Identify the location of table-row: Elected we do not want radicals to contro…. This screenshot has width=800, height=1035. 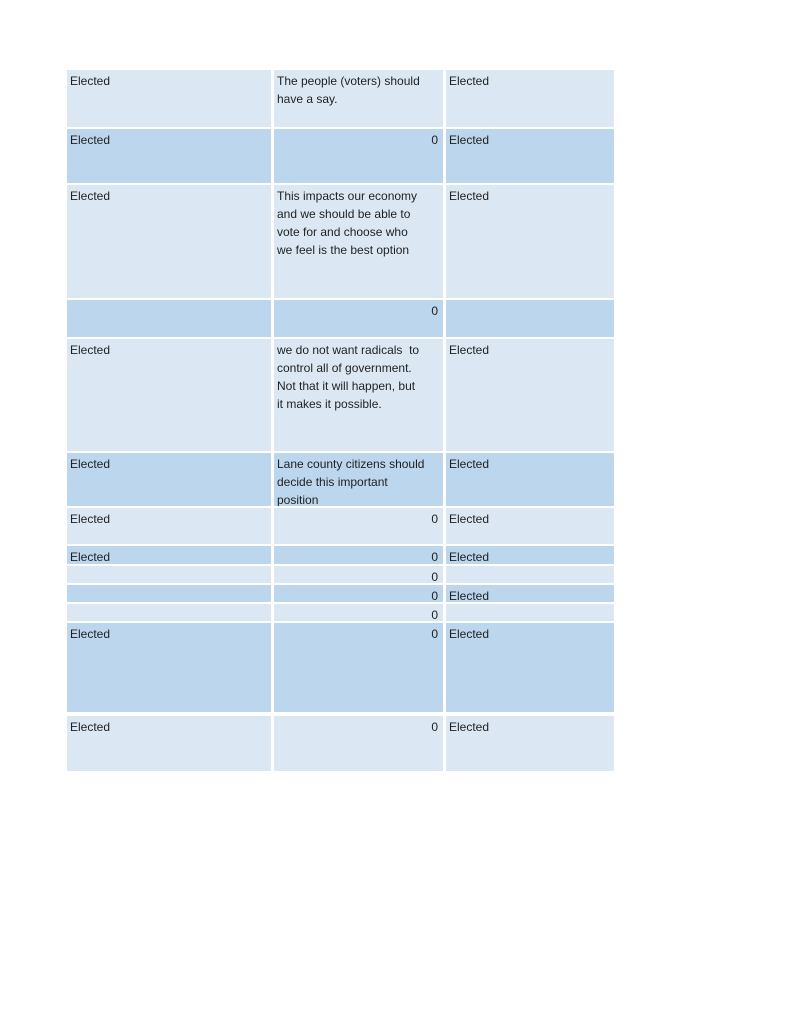
(340, 395).